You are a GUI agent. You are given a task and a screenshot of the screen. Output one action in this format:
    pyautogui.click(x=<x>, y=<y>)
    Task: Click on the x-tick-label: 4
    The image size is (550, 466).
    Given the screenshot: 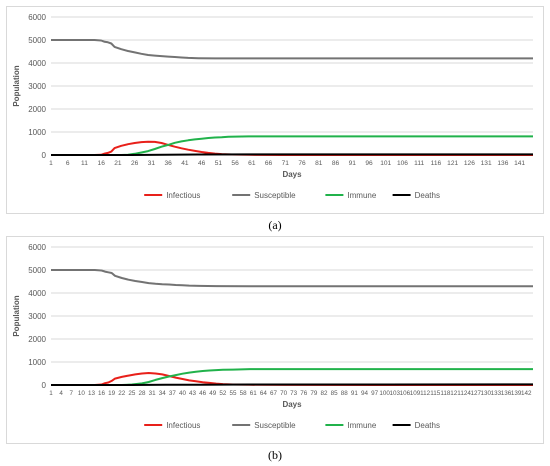 What is the action you would take?
    pyautogui.click(x=61, y=393)
    